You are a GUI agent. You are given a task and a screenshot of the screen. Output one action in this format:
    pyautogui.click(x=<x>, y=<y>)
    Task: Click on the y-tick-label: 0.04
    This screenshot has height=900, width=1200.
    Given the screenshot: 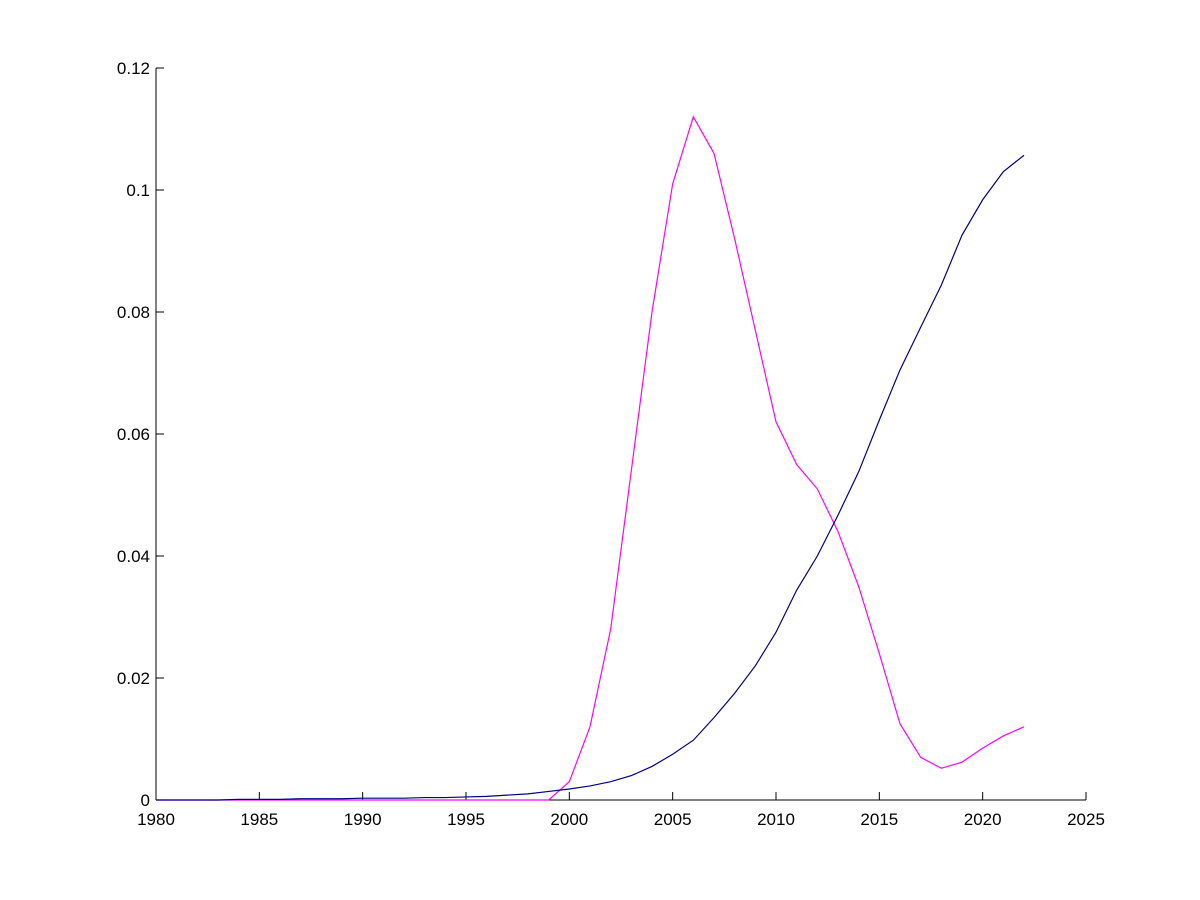 What is the action you would take?
    pyautogui.click(x=133, y=556)
    